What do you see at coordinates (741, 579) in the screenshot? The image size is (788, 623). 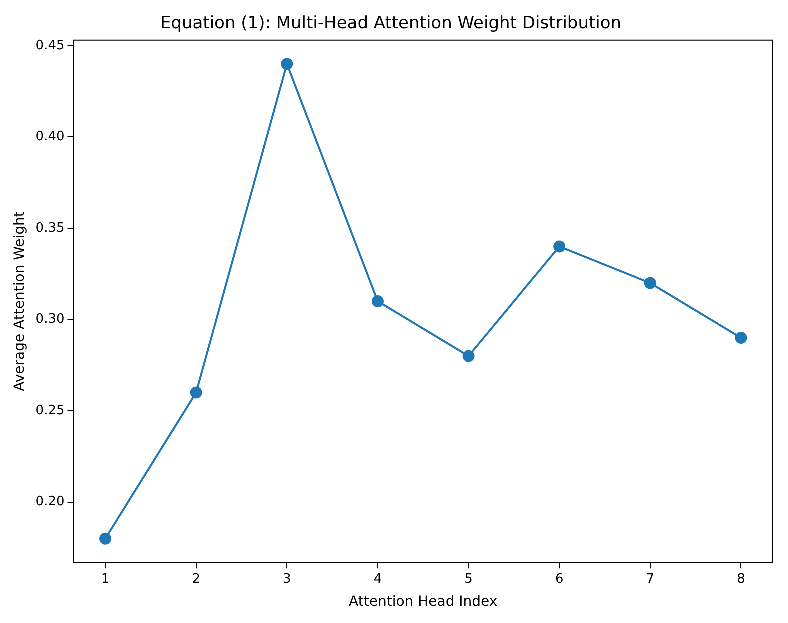 I see `x-tick-label: 8` at bounding box center [741, 579].